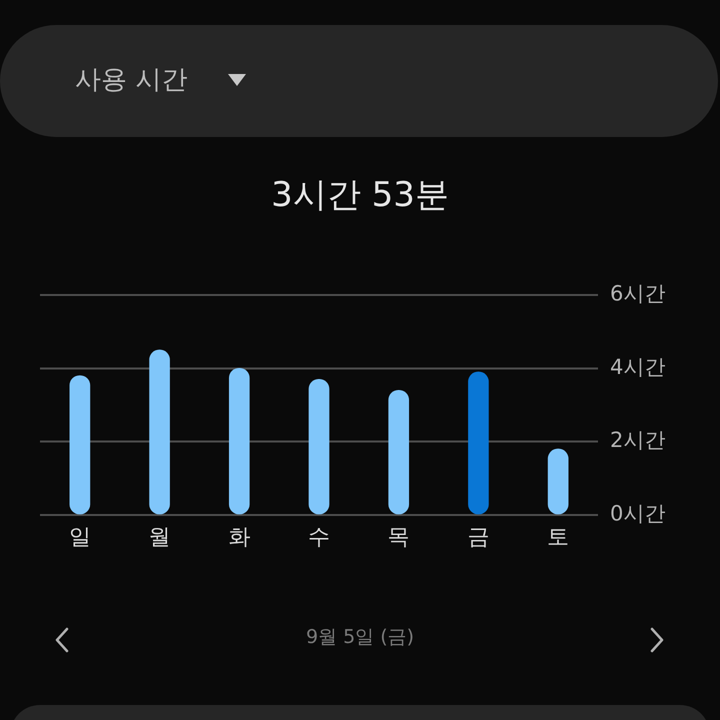 This screenshot has height=720, width=720. I want to click on chart-title: 사용 시간, so click(131, 80).